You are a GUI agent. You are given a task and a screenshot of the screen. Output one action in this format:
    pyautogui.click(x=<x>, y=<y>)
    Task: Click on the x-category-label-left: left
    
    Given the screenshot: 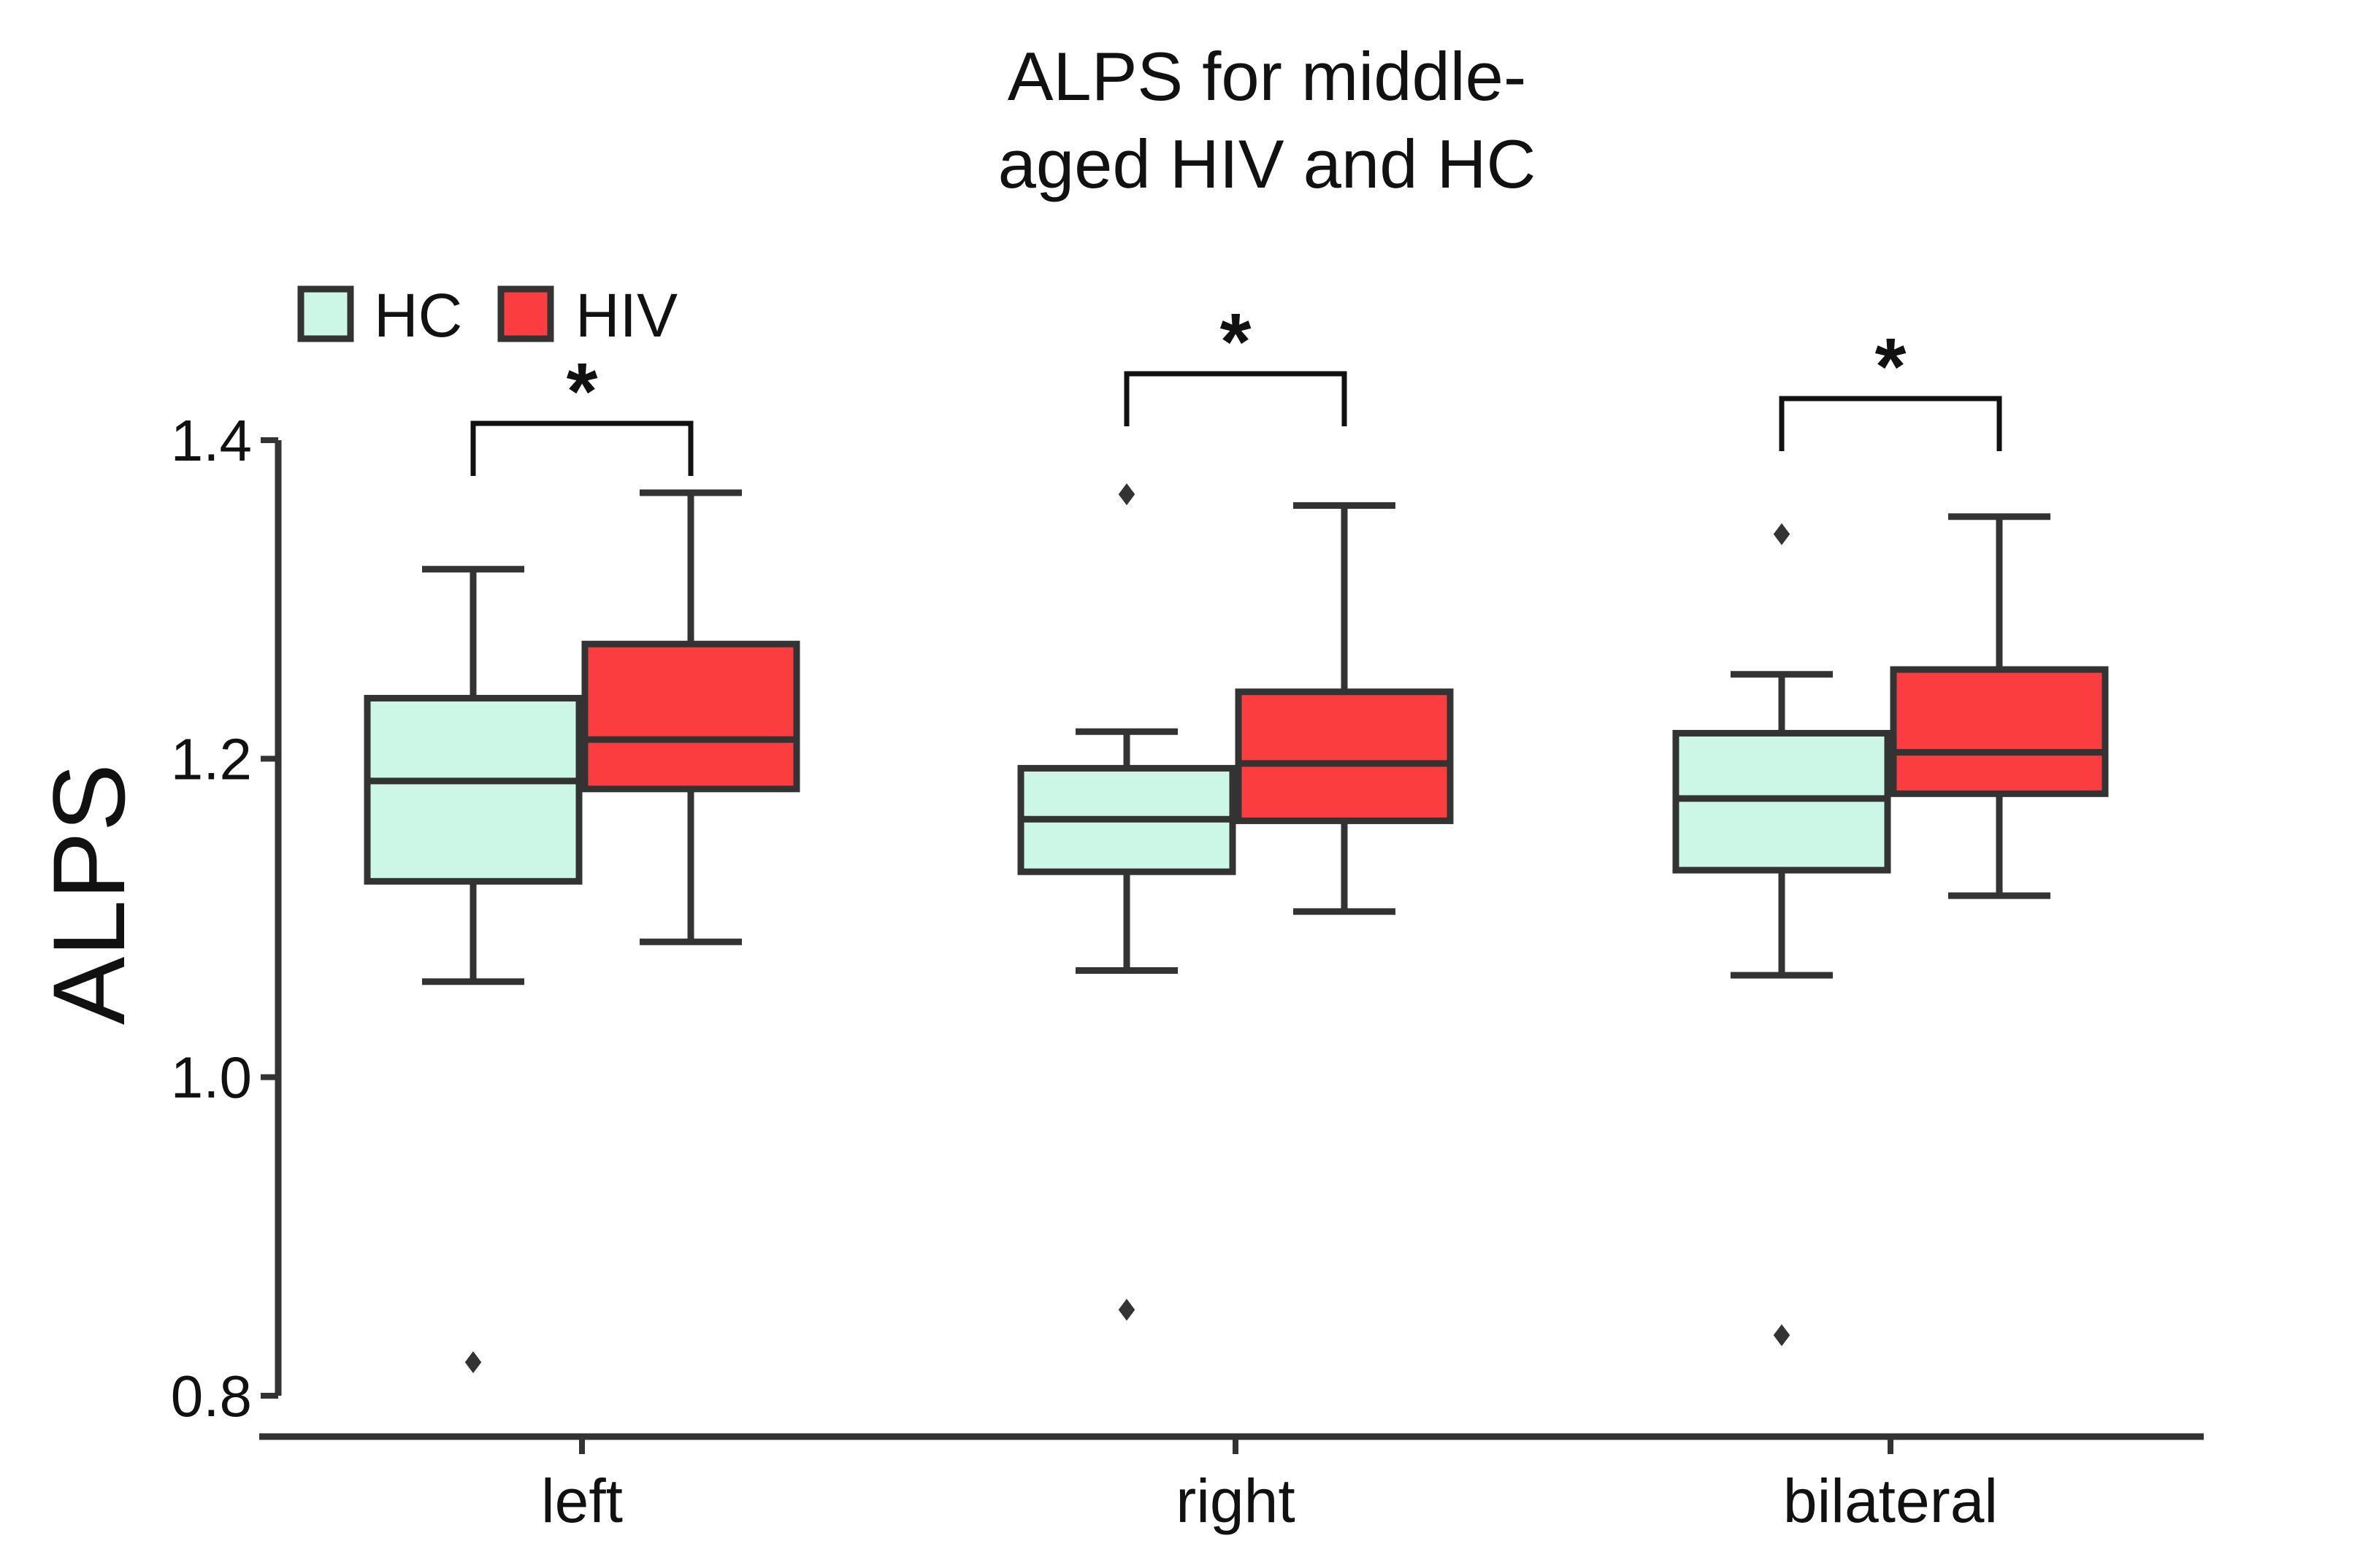 What is the action you would take?
    pyautogui.click(x=582, y=1501)
    